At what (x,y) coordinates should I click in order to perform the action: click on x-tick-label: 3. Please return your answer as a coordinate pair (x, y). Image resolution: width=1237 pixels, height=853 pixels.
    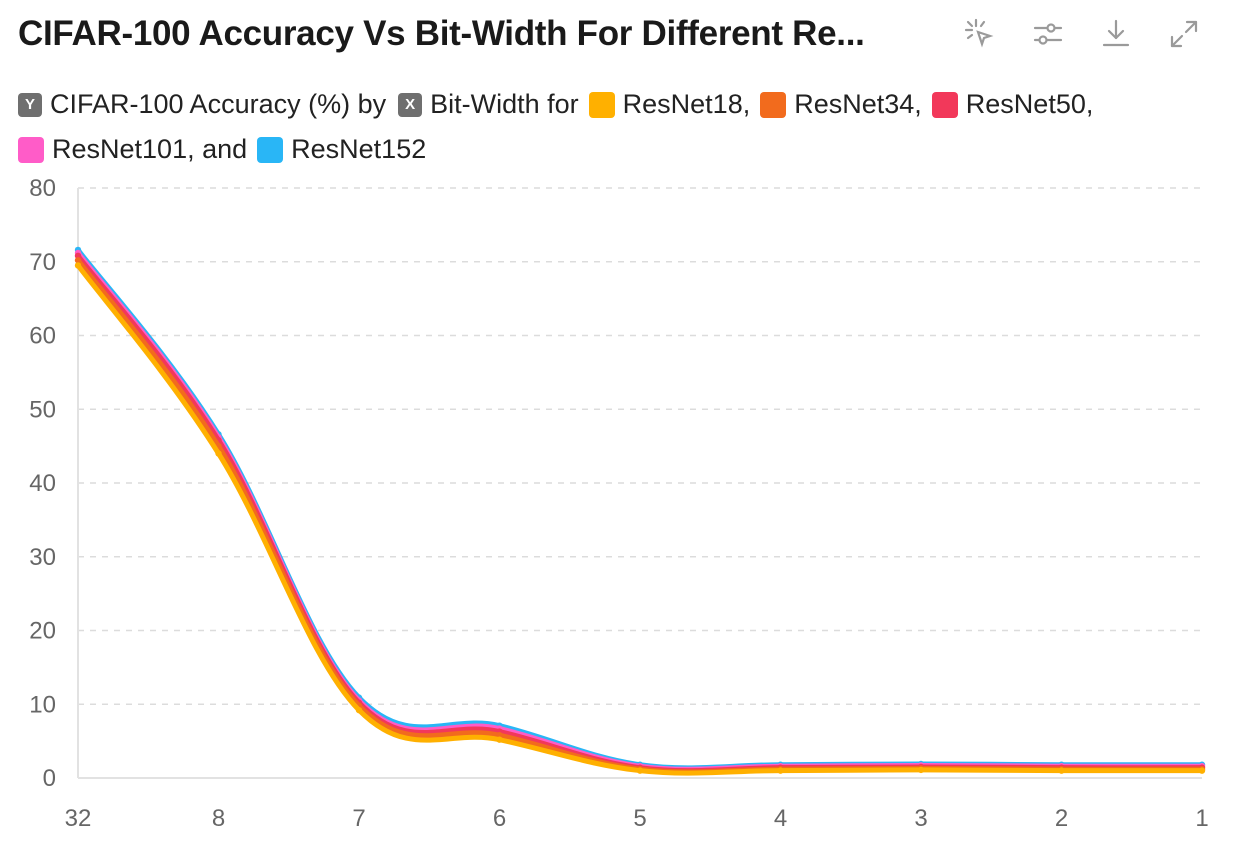
    Looking at the image, I should click on (920, 818).